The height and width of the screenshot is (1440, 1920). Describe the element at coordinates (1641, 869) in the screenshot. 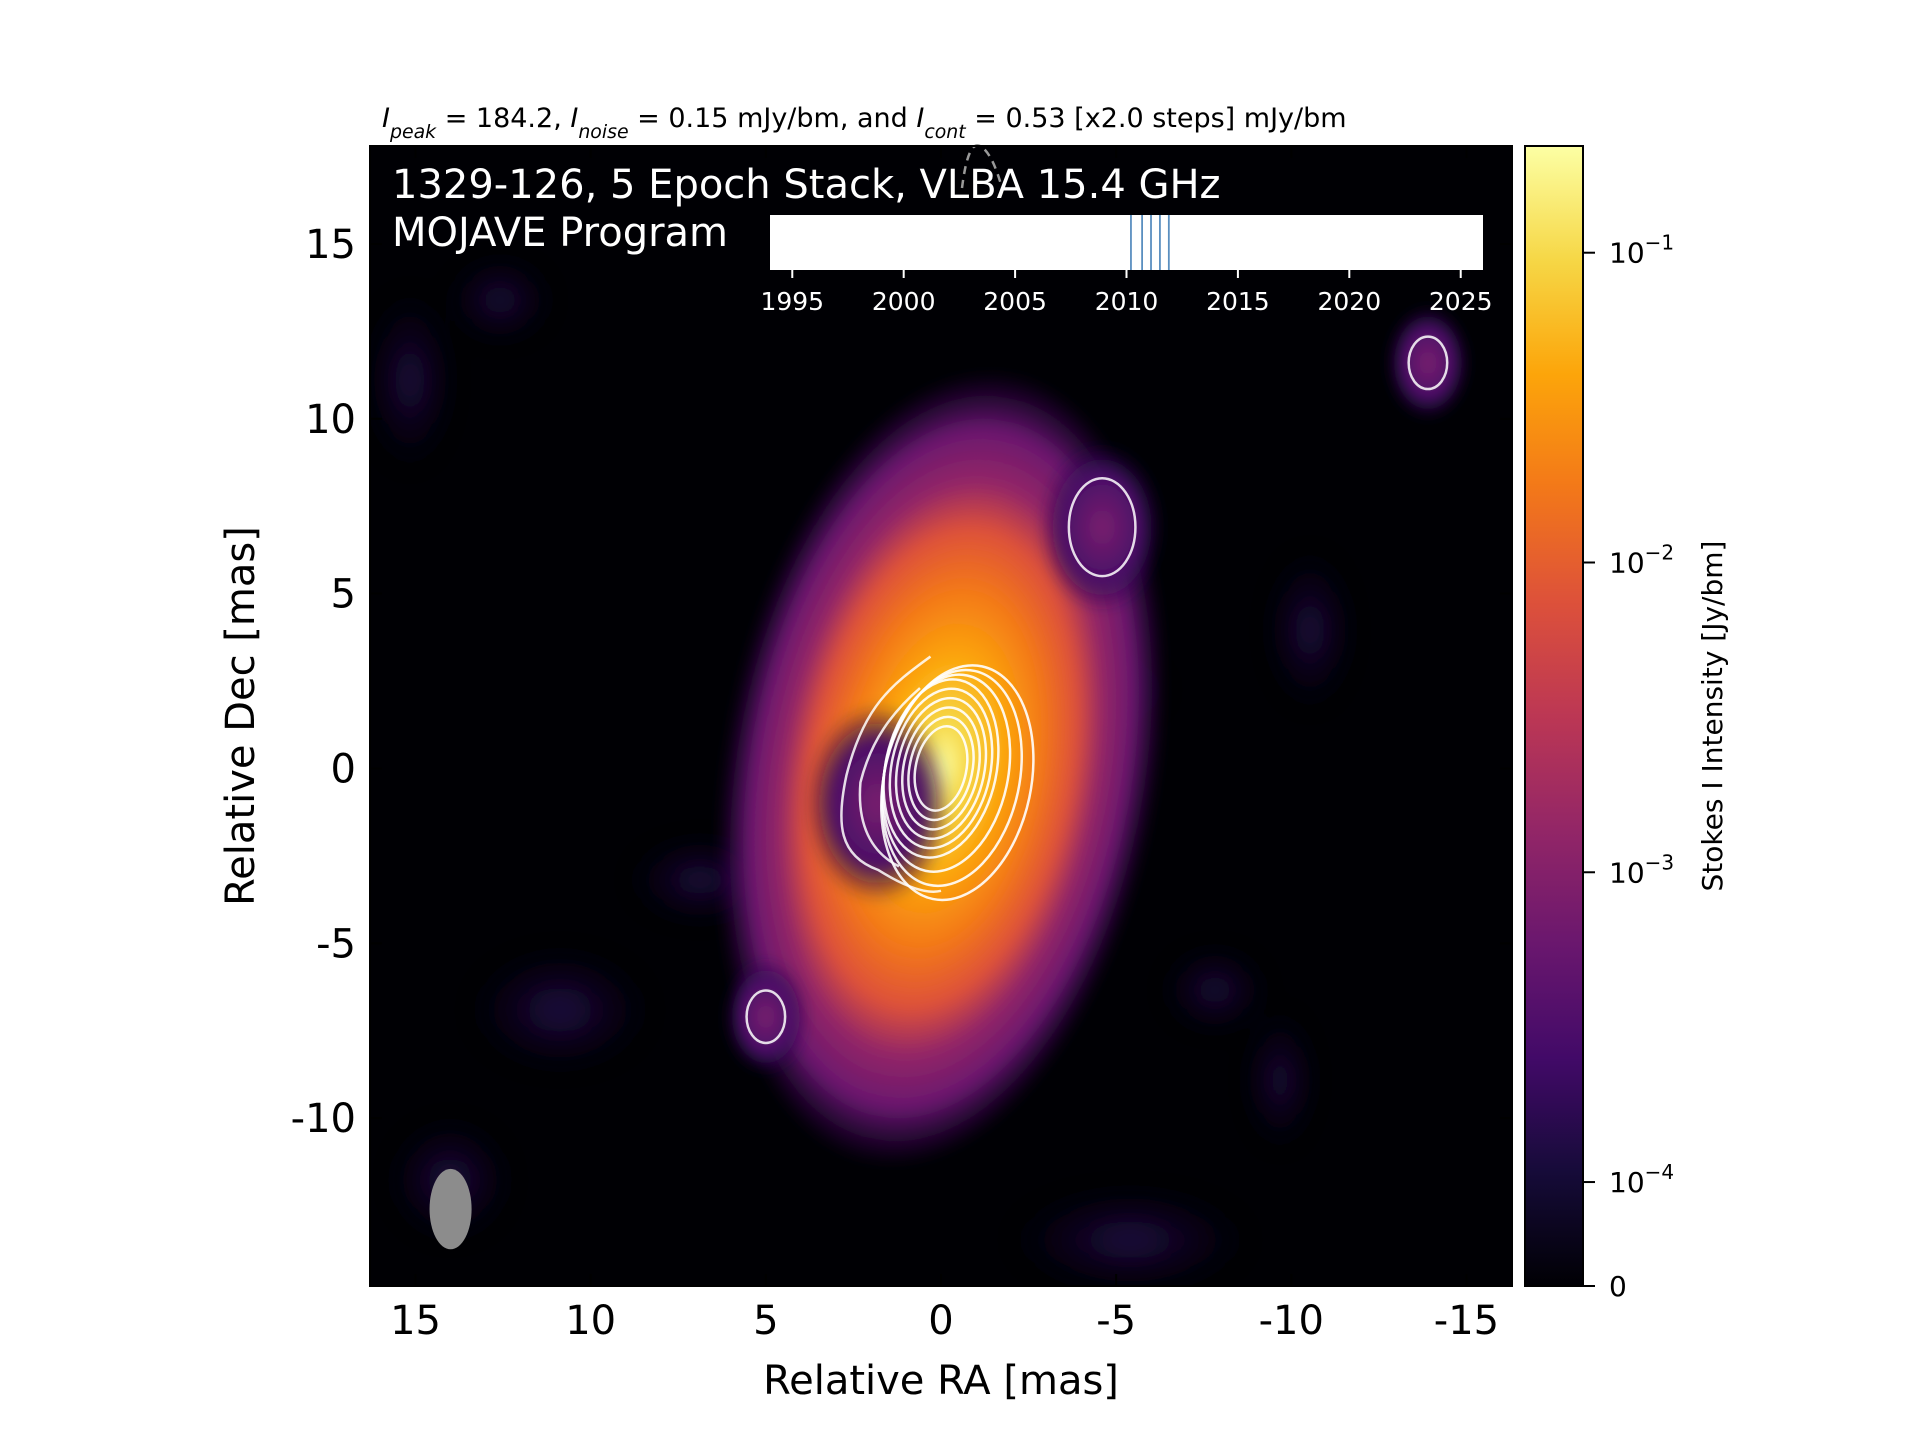

I see `colorbar-tick-label: 10⁻³` at that location.